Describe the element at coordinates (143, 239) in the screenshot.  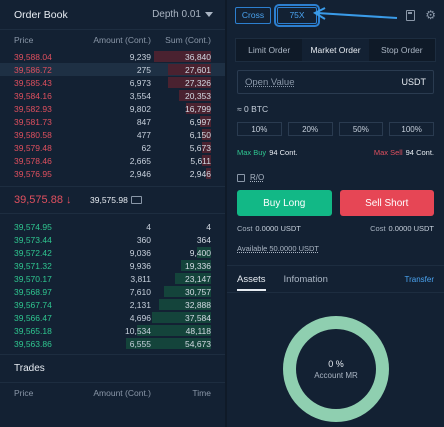
I see `bid-amount: 360` at that location.